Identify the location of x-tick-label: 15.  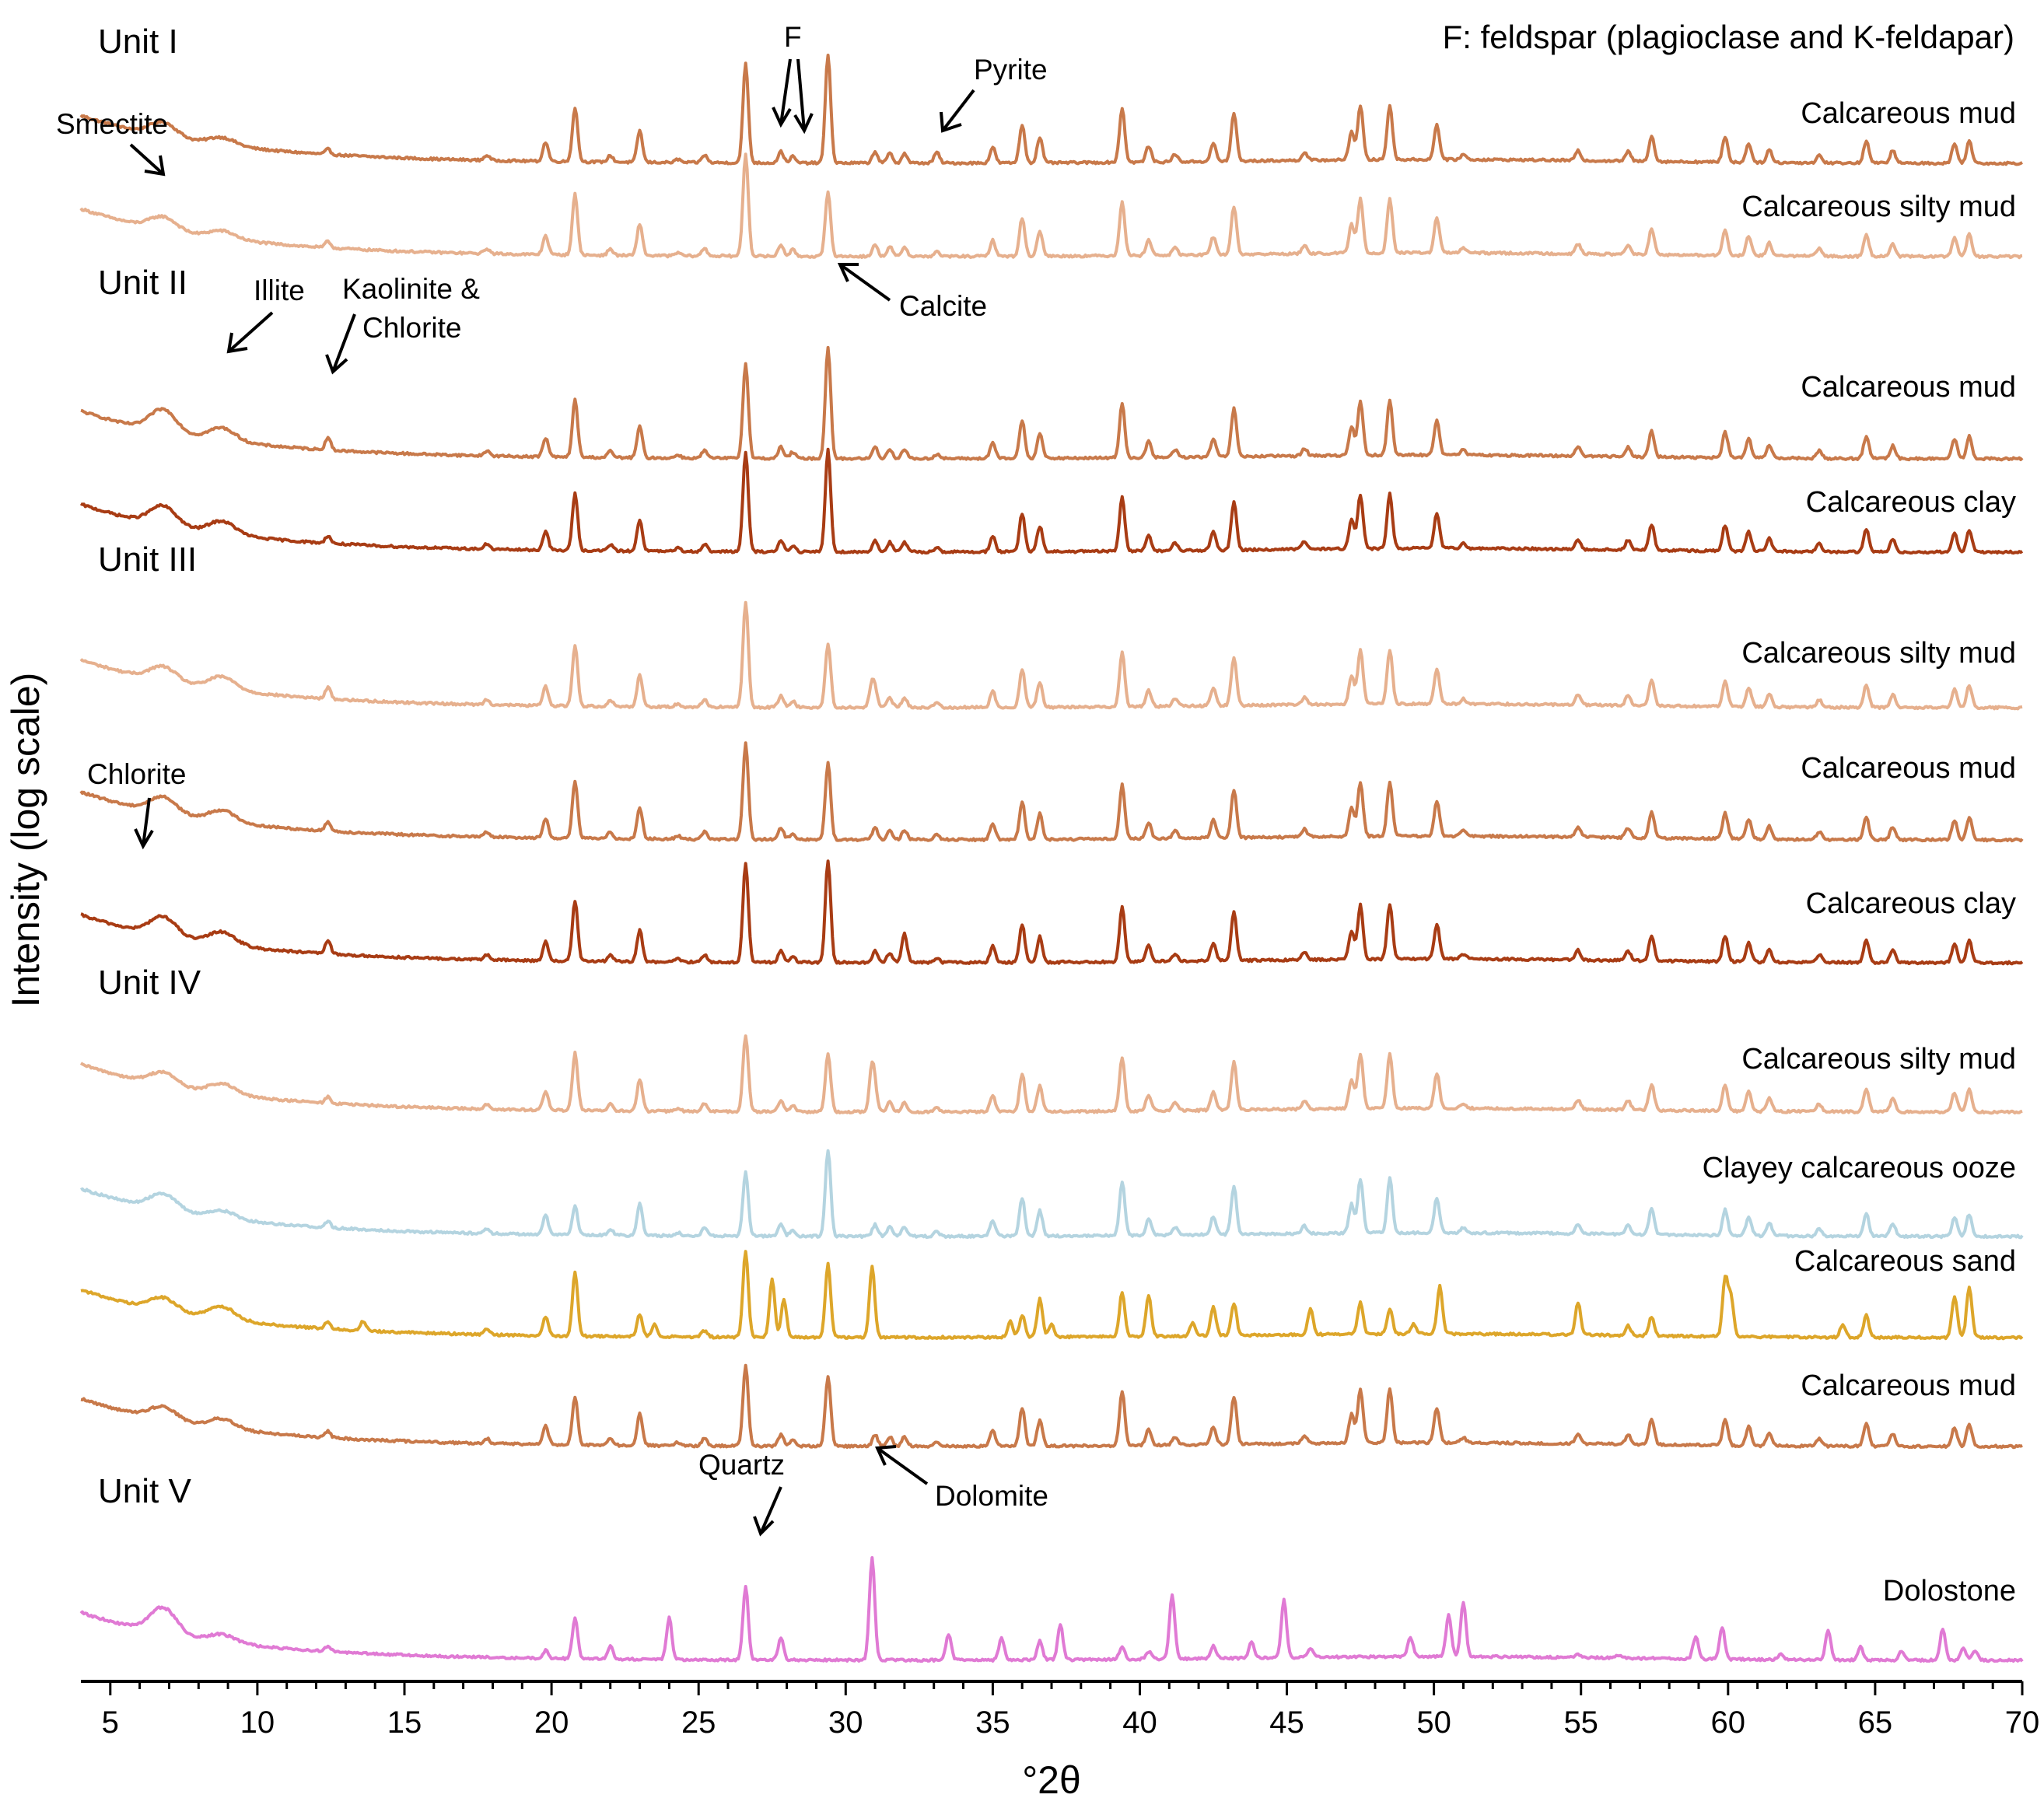
(404, 1722).